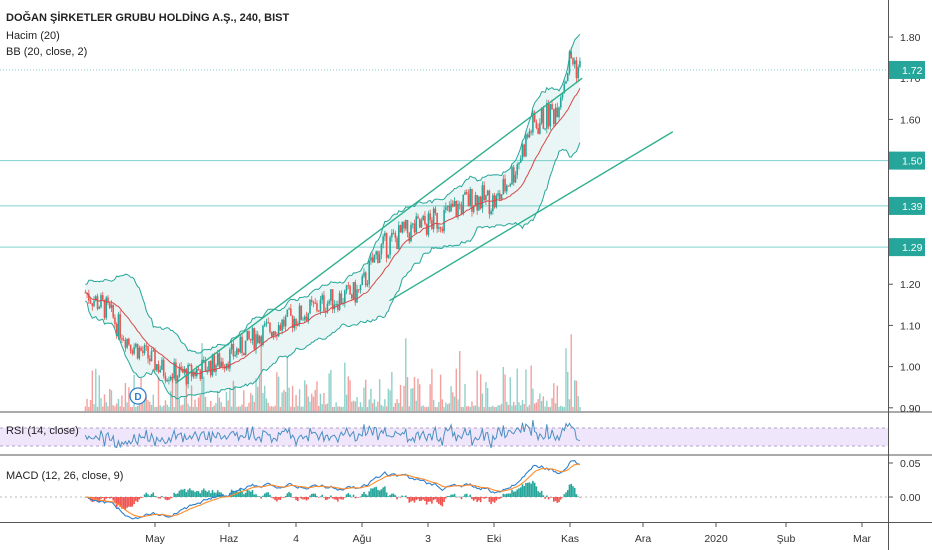  What do you see at coordinates (910, 409) in the screenshot?
I see `price-tick-label: 0.90` at bounding box center [910, 409].